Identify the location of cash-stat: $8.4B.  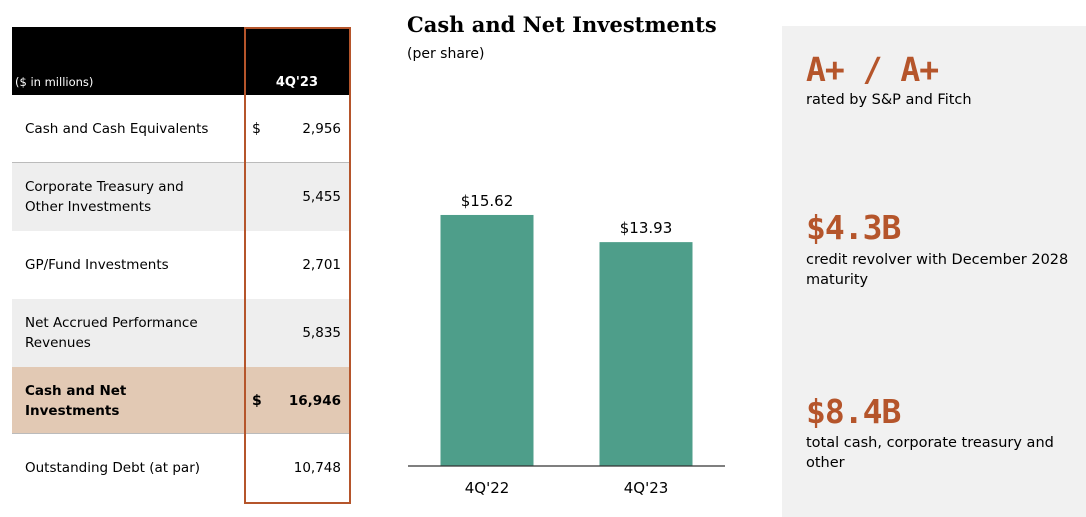
(853, 411).